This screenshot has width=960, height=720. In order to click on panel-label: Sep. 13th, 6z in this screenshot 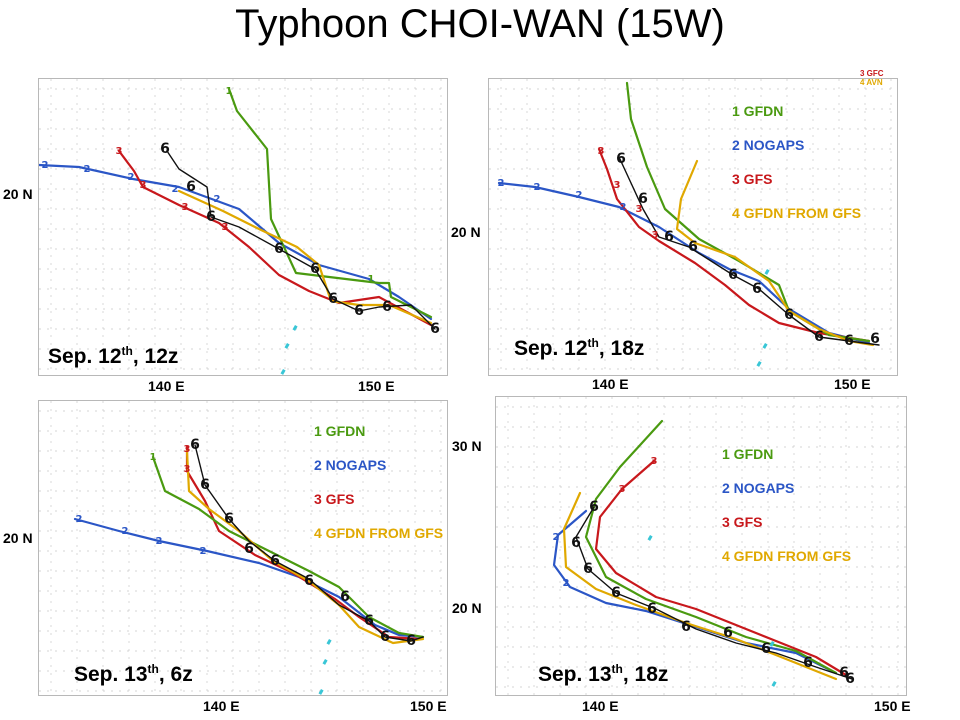, I will do `click(133, 674)`.